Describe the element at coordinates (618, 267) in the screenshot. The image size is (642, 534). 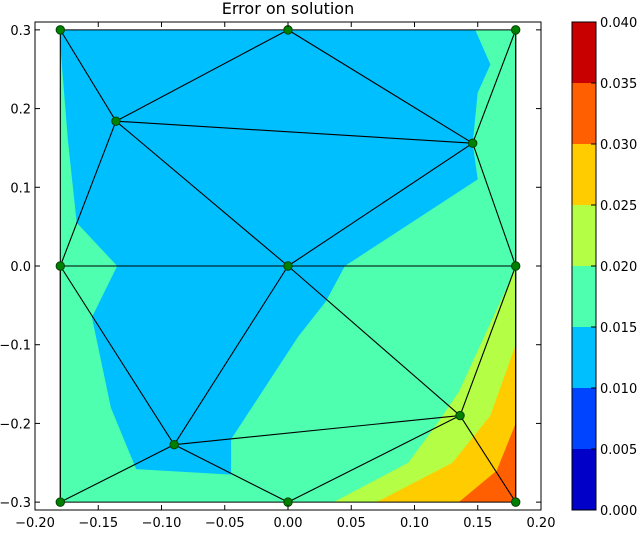
I see `colorbar-tick-label: 0.020` at that location.